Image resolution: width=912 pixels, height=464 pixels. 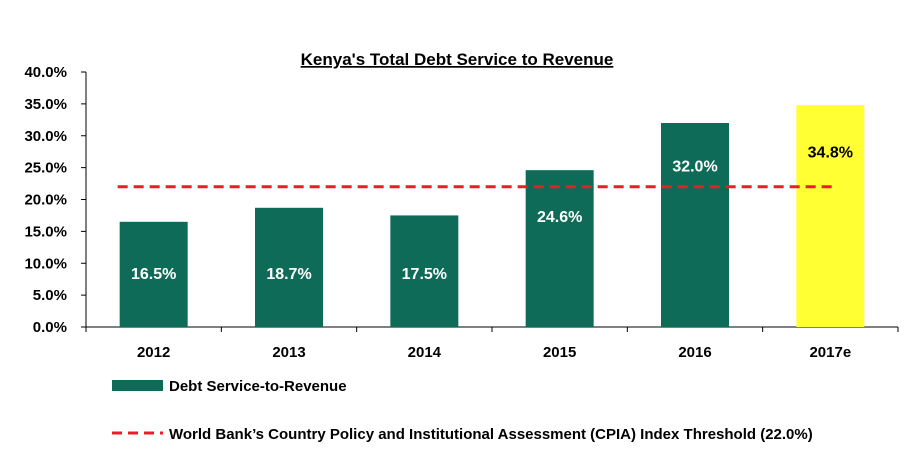 I want to click on y-tick-label: 5.0%, so click(x=50, y=295).